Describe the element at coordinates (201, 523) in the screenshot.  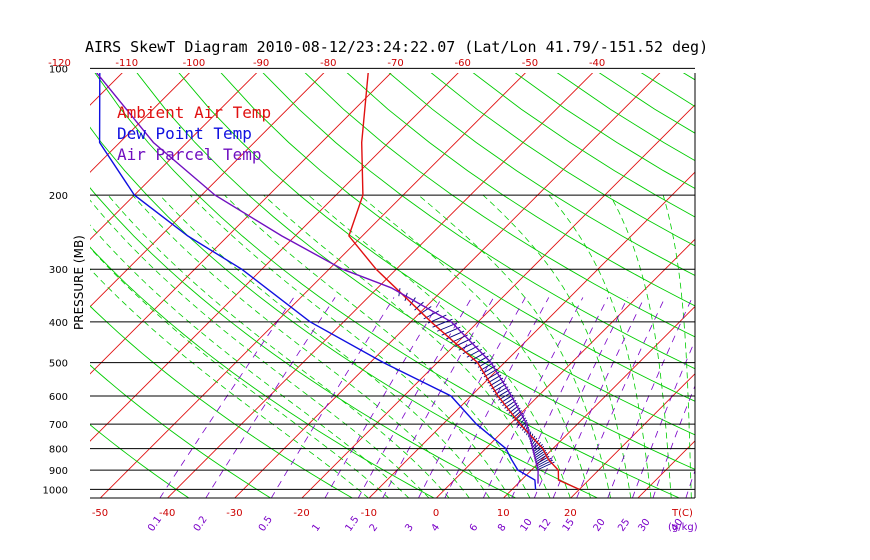
I see `mixing-ratio-tick-label: 0.2` at that location.